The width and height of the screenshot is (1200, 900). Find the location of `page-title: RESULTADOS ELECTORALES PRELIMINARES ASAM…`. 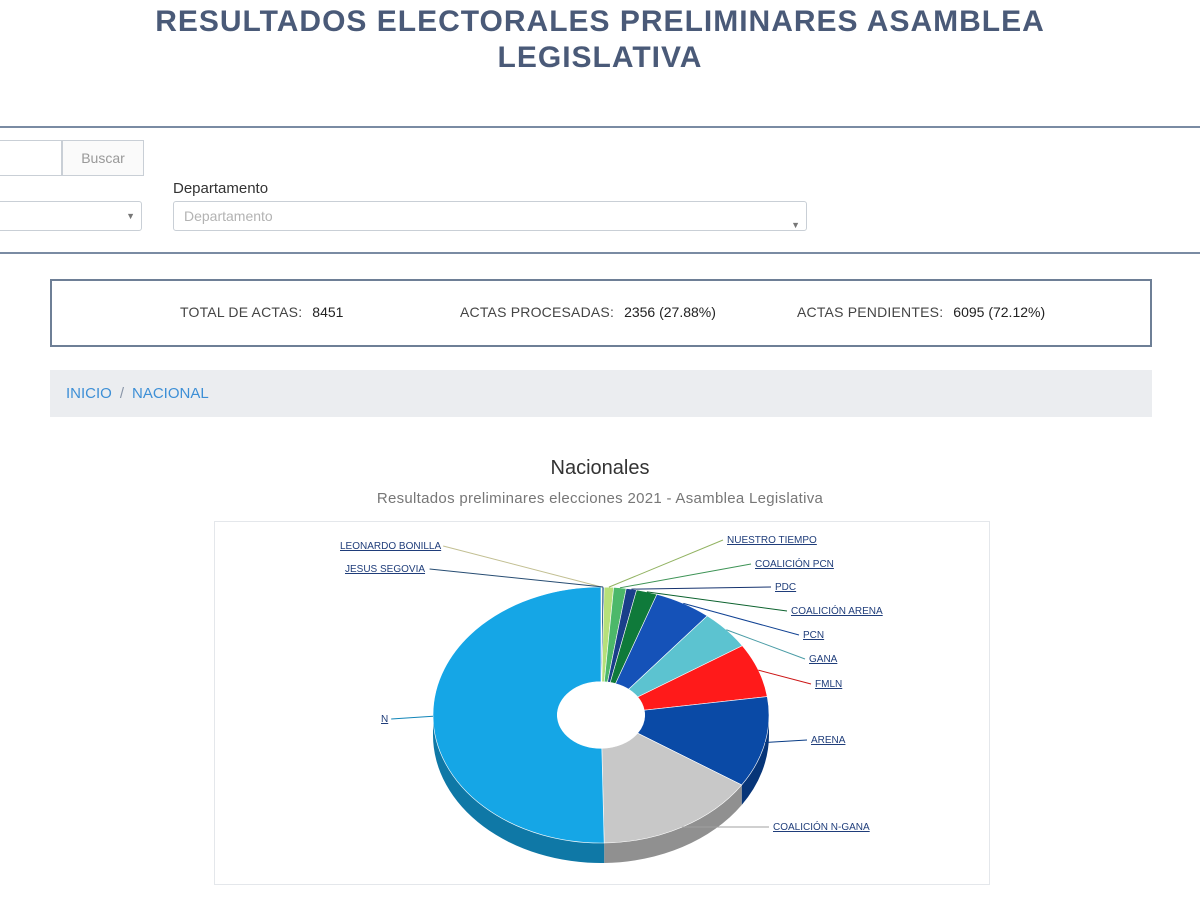

page-title: RESULTADOS ELECTORALES PRELIMINARES ASAM… is located at coordinates (600, 40).